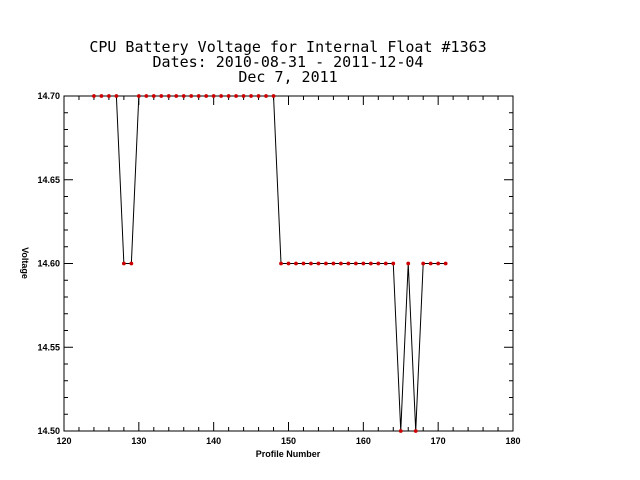 This screenshot has height=480, width=640. What do you see at coordinates (48, 96) in the screenshot?
I see `y-tick-label: 14.70` at bounding box center [48, 96].